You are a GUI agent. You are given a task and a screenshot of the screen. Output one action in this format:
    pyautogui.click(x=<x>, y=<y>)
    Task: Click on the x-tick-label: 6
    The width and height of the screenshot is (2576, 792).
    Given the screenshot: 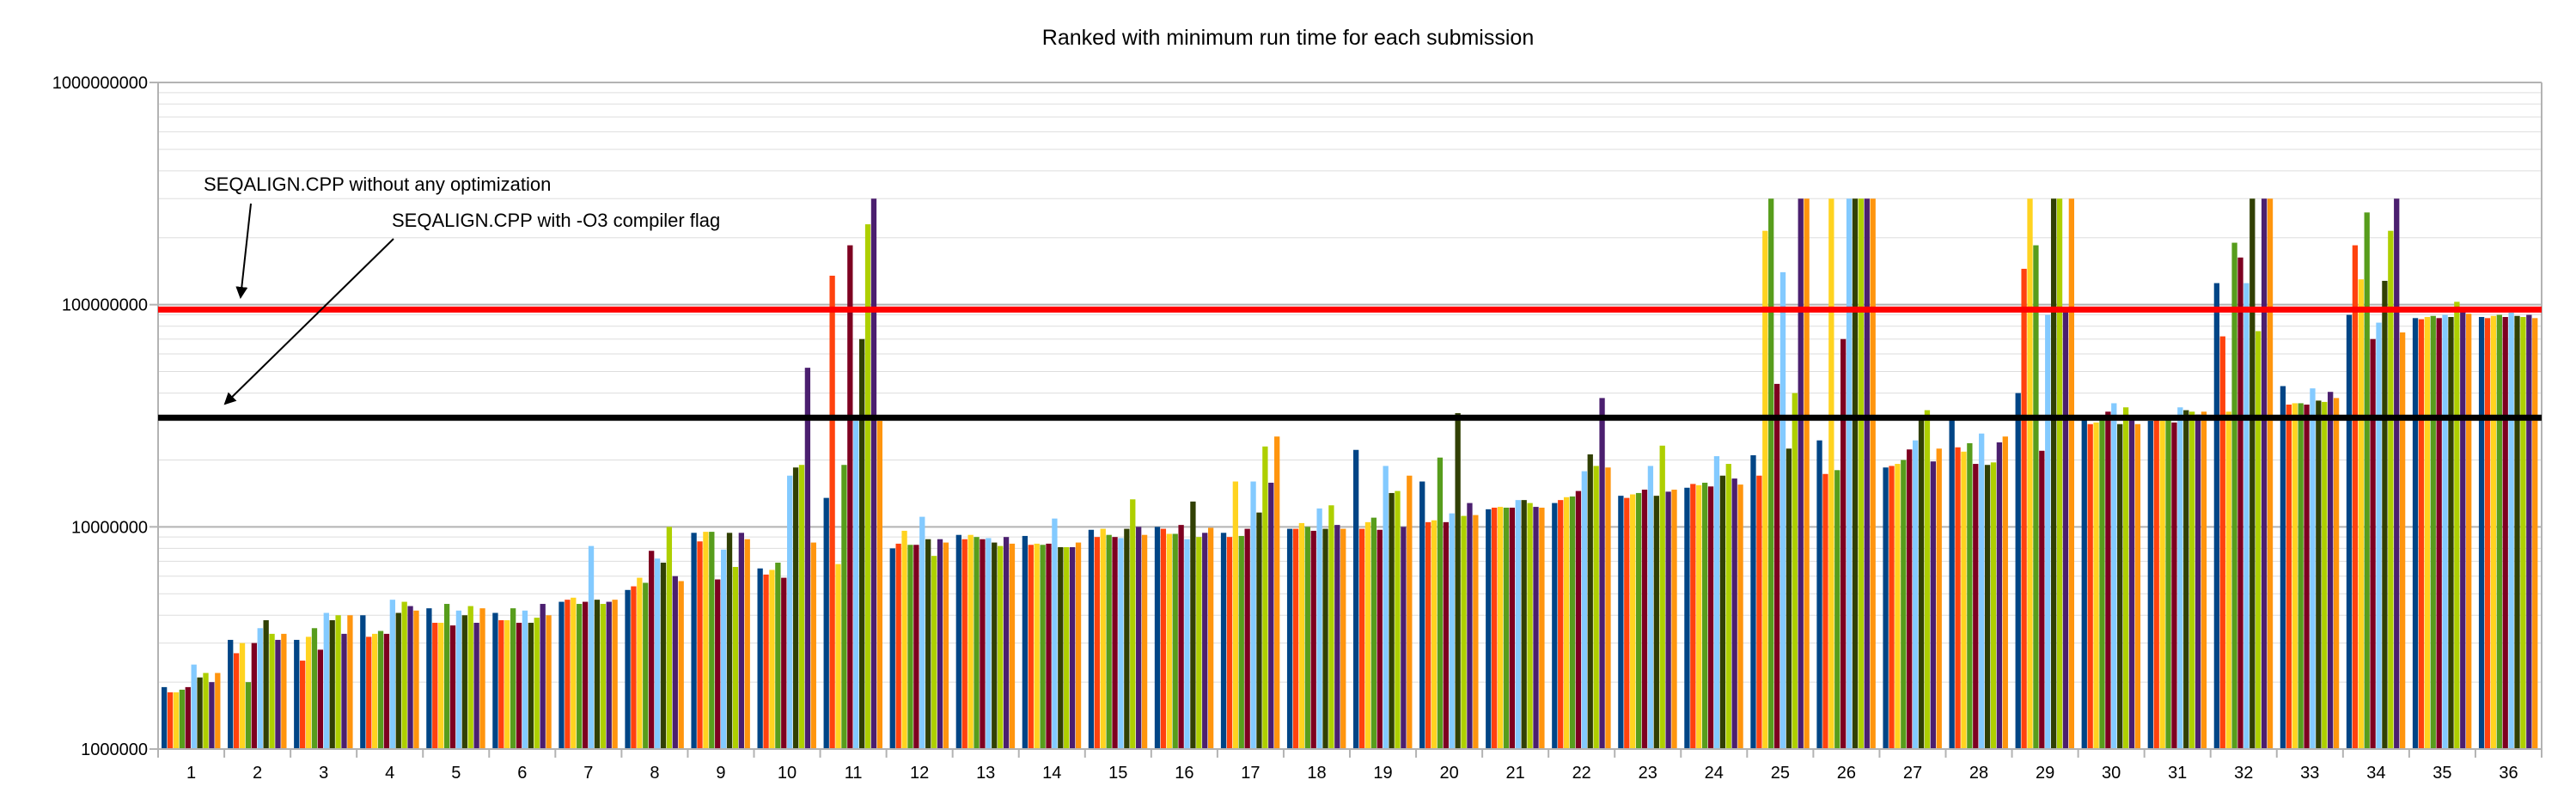 What is the action you would take?
    pyautogui.click(x=522, y=773)
    